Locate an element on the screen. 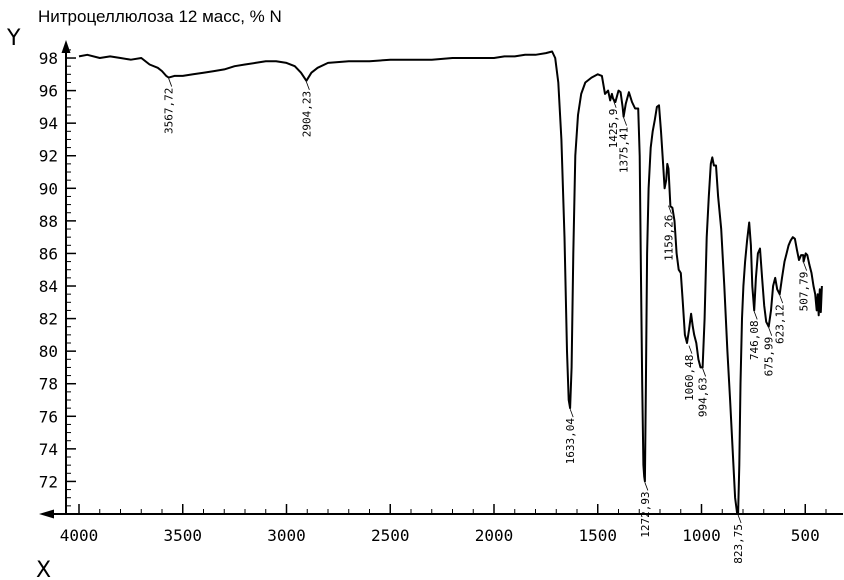 The width and height of the screenshot is (844, 580). annotation-label: 1375,41 is located at coordinates (624, 150).